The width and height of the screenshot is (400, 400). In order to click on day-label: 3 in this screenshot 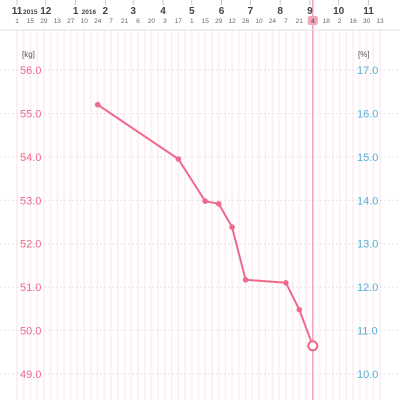, I will do `click(165, 21)`.